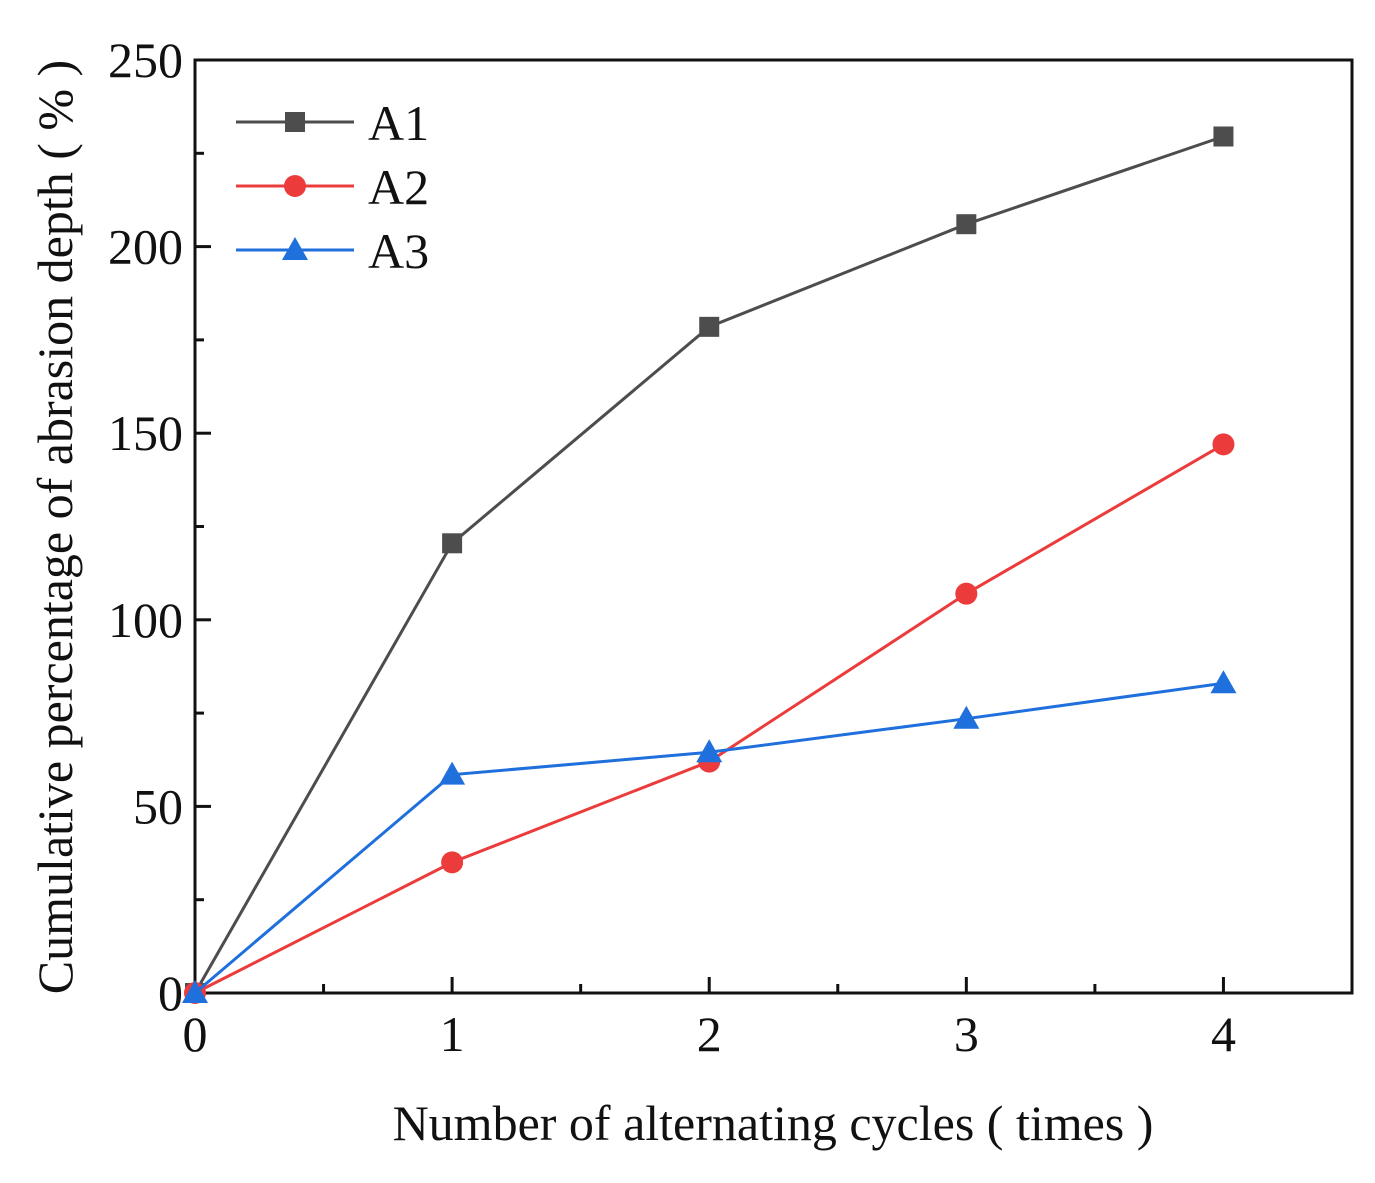 Image resolution: width=1375 pixels, height=1183 pixels. What do you see at coordinates (170, 993) in the screenshot?
I see `y-tick-label: 0` at bounding box center [170, 993].